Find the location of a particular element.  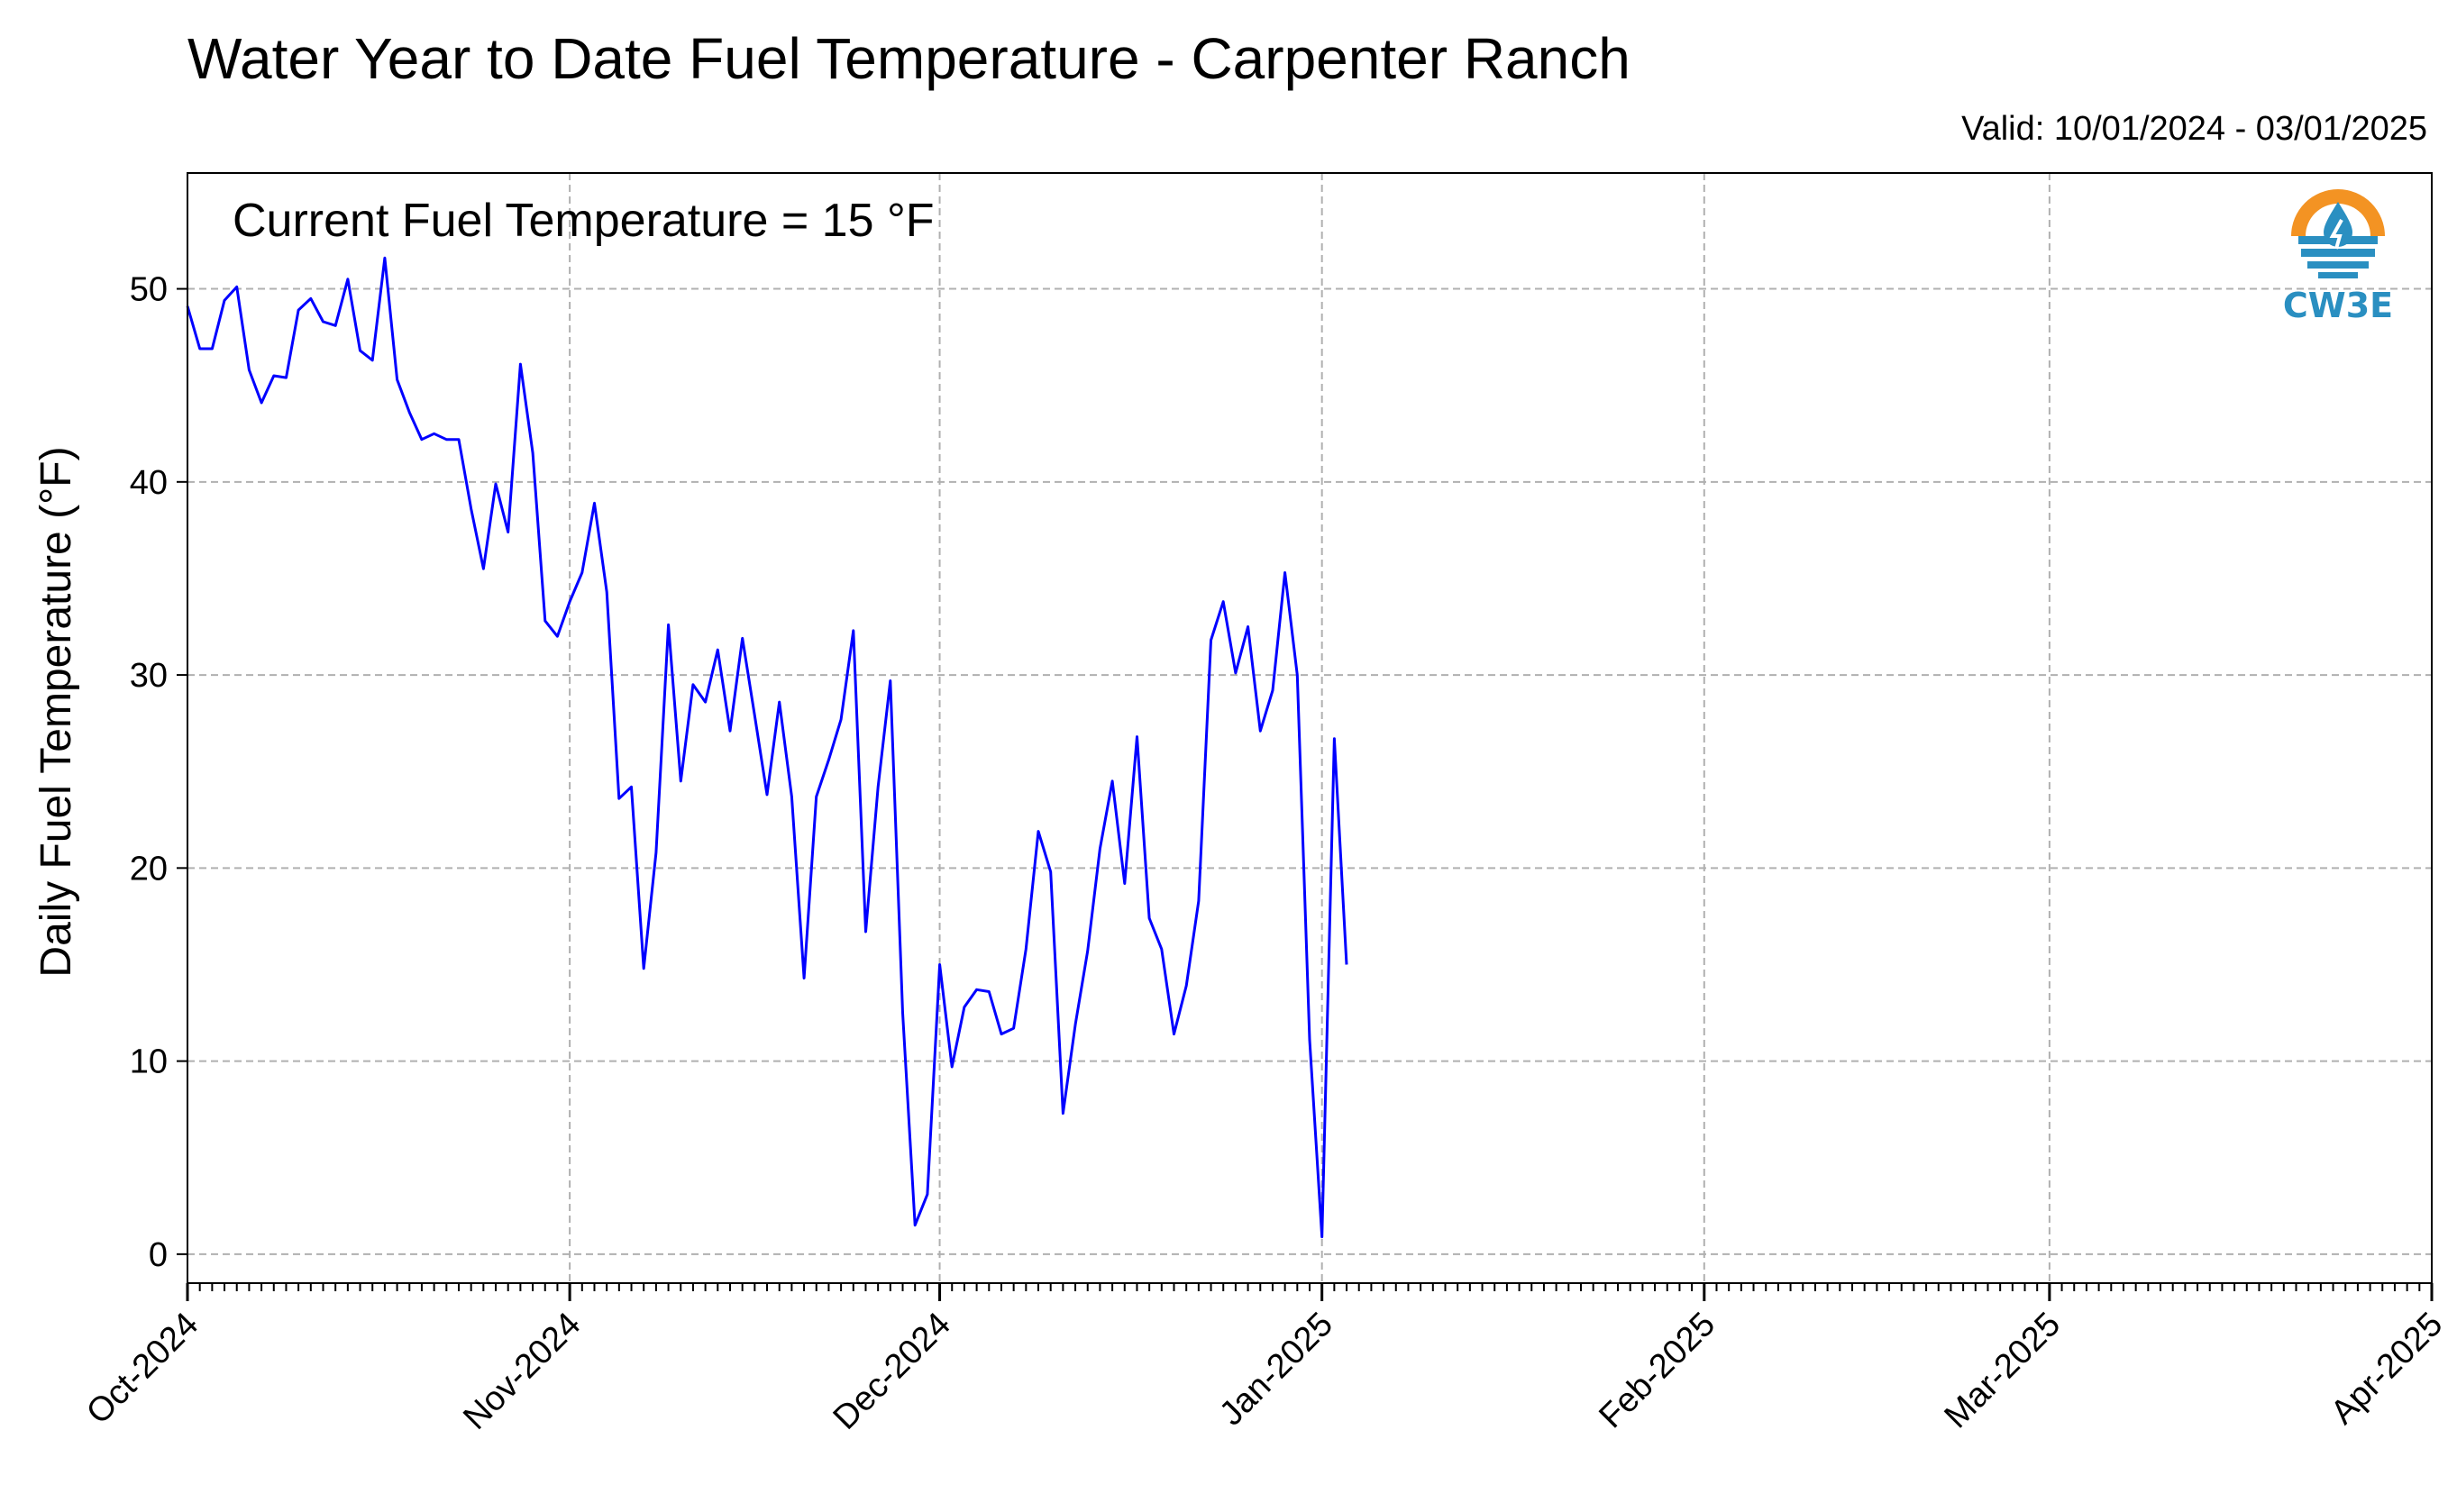

current-fuel-temperature-annotation: Current Fuel Temperature = 15 °F is located at coordinates (584, 221).